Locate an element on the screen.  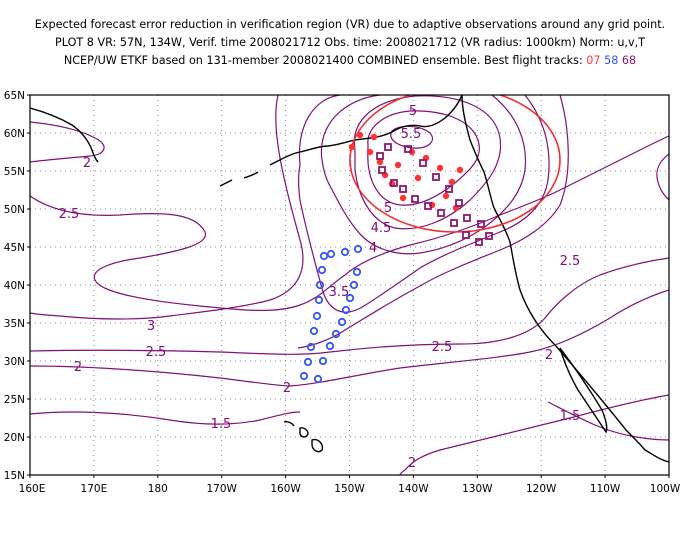
contour-label: 4.5 is located at coordinates (381, 228).